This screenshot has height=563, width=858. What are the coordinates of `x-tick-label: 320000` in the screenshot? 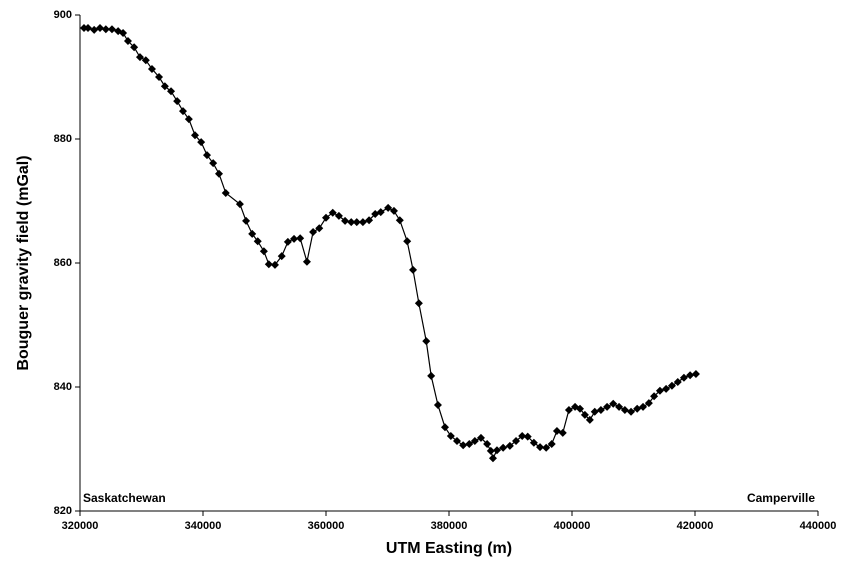 It's located at (80, 526).